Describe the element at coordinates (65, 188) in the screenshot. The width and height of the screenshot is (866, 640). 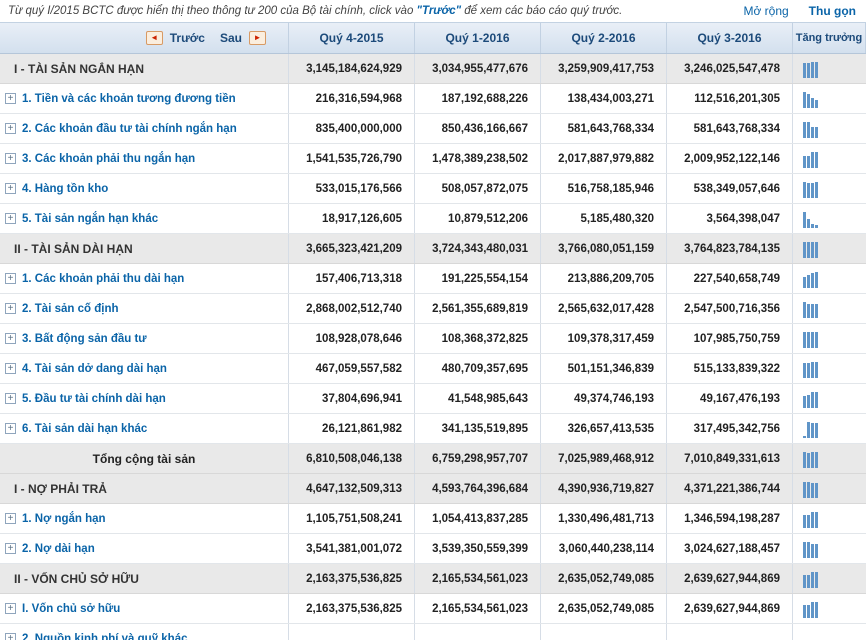
I see `row-label: 4. Hàng tồn kho` at that location.